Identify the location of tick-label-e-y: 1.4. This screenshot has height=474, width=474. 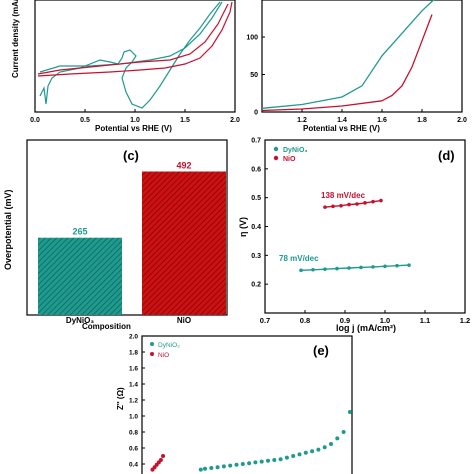
(133, 385).